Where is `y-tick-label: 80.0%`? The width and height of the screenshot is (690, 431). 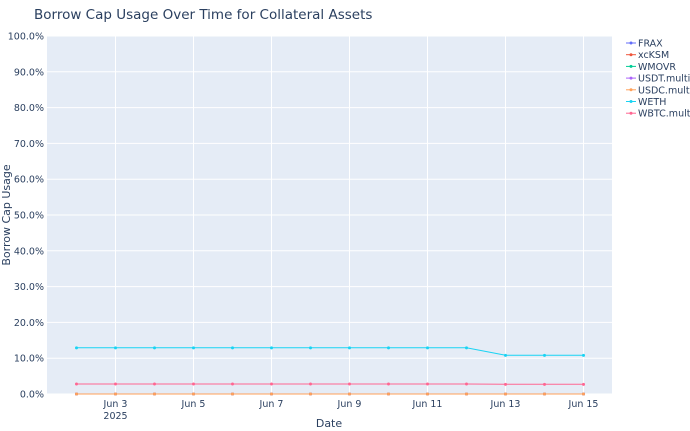
y-tick-label: 80.0% is located at coordinates (29, 108).